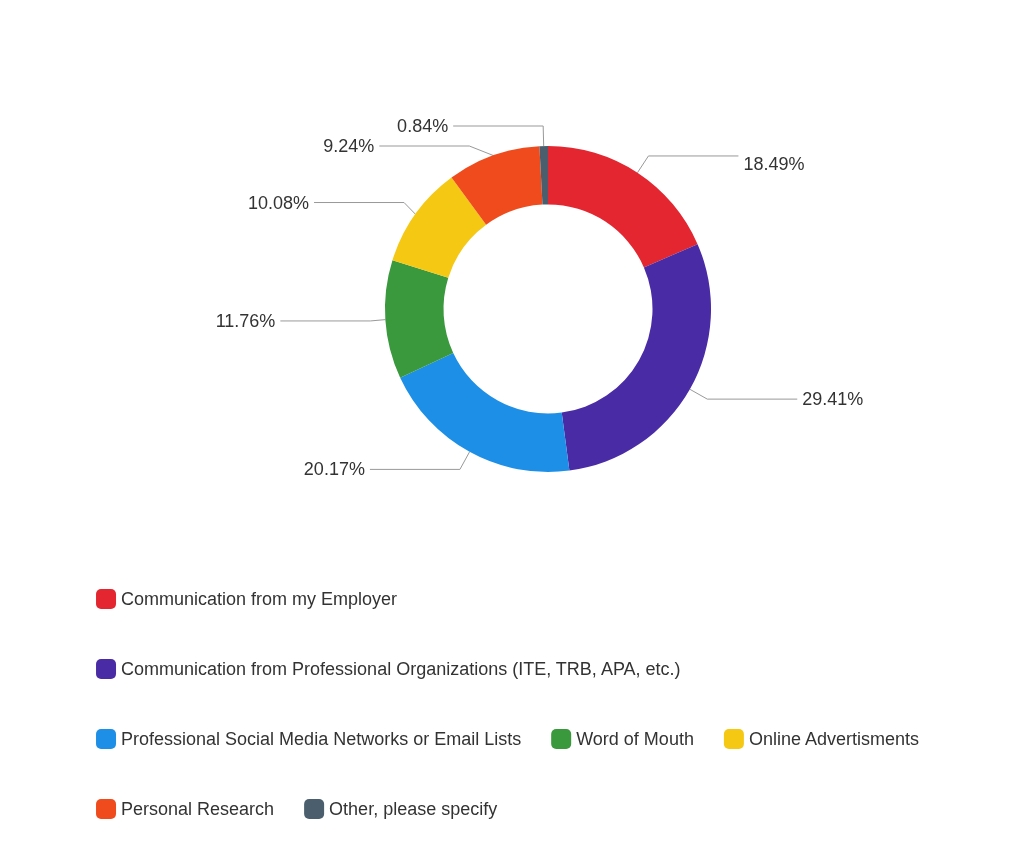 This screenshot has height=852, width=1016. What do you see at coordinates (774, 164) in the screenshot?
I see `data-label: 18.49%` at bounding box center [774, 164].